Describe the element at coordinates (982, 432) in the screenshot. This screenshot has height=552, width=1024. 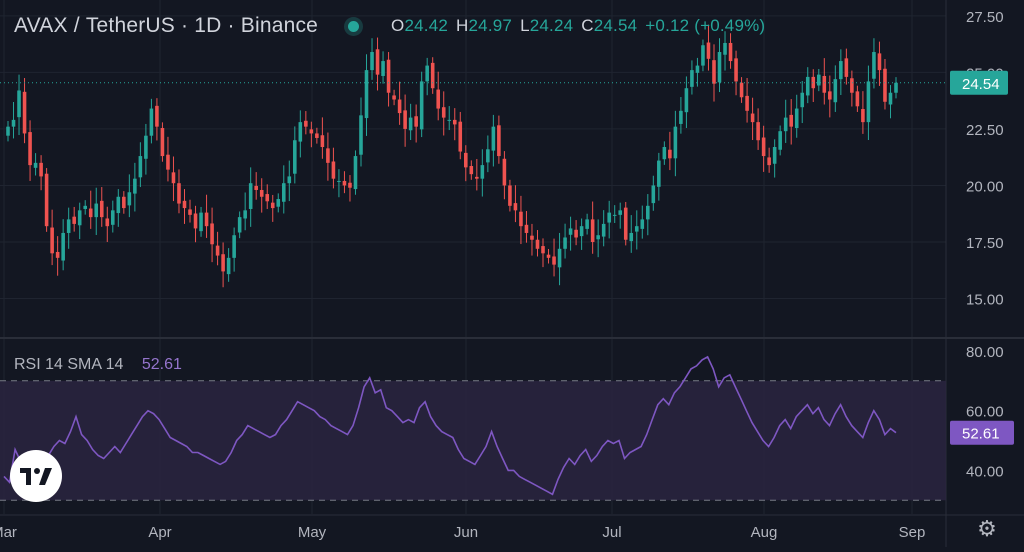
I see `rsi-value-badge` at that location.